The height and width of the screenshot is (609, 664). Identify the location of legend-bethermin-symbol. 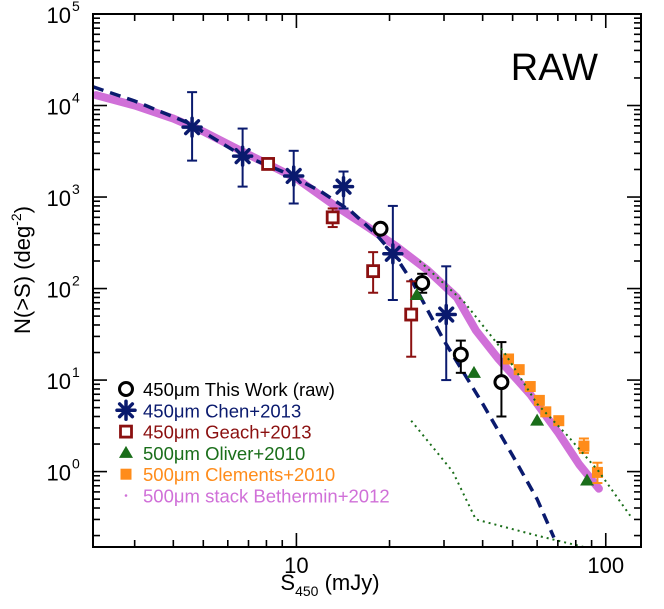
(126, 495).